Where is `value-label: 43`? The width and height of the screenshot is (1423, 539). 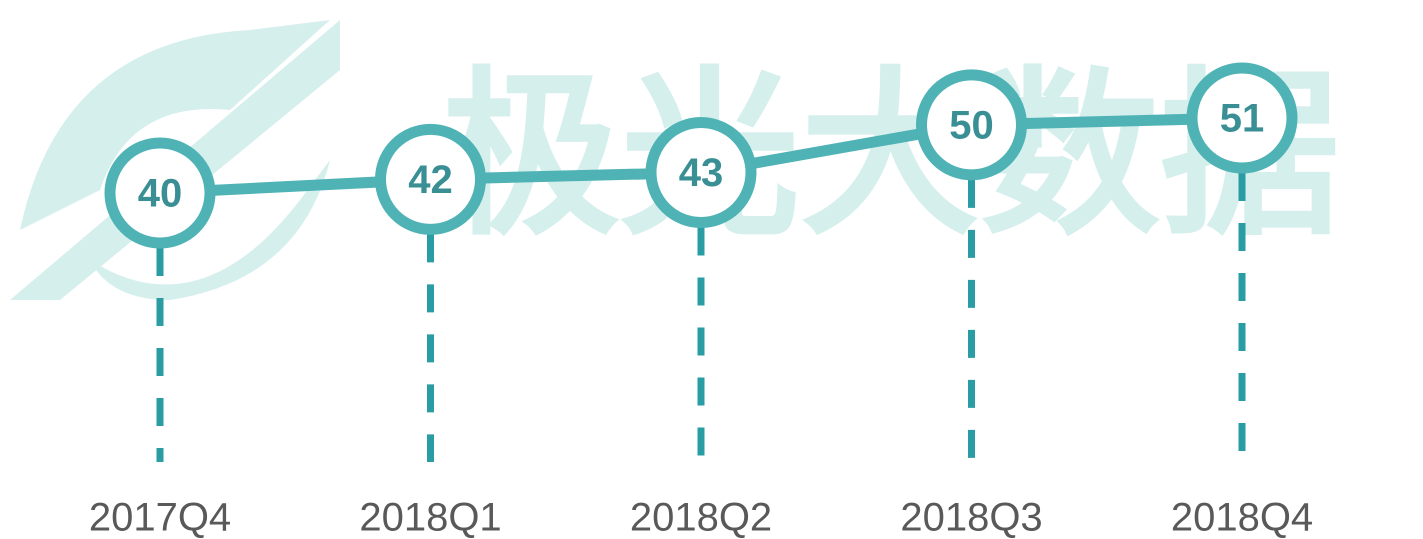 value-label: 43 is located at coordinates (701, 173).